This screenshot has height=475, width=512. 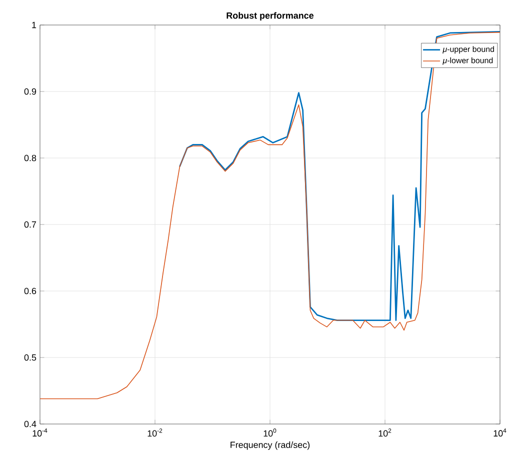 I want to click on x-tick-label: 10$^{4}$, so click(x=500, y=432).